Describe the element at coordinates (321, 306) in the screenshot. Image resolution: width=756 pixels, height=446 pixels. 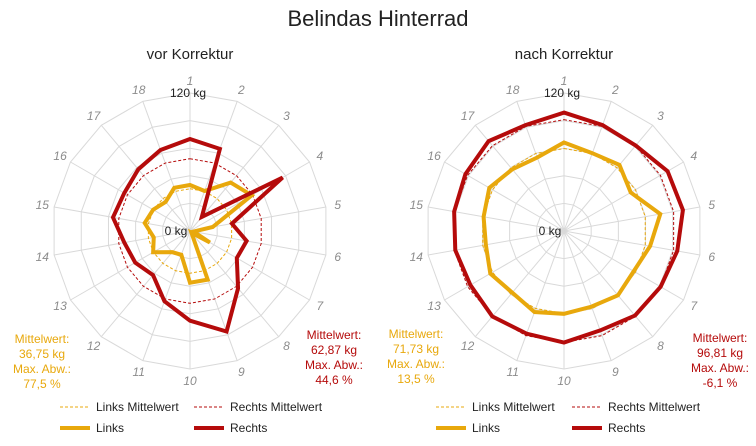
I see `chart-1-spoke-label: 7` at that location.